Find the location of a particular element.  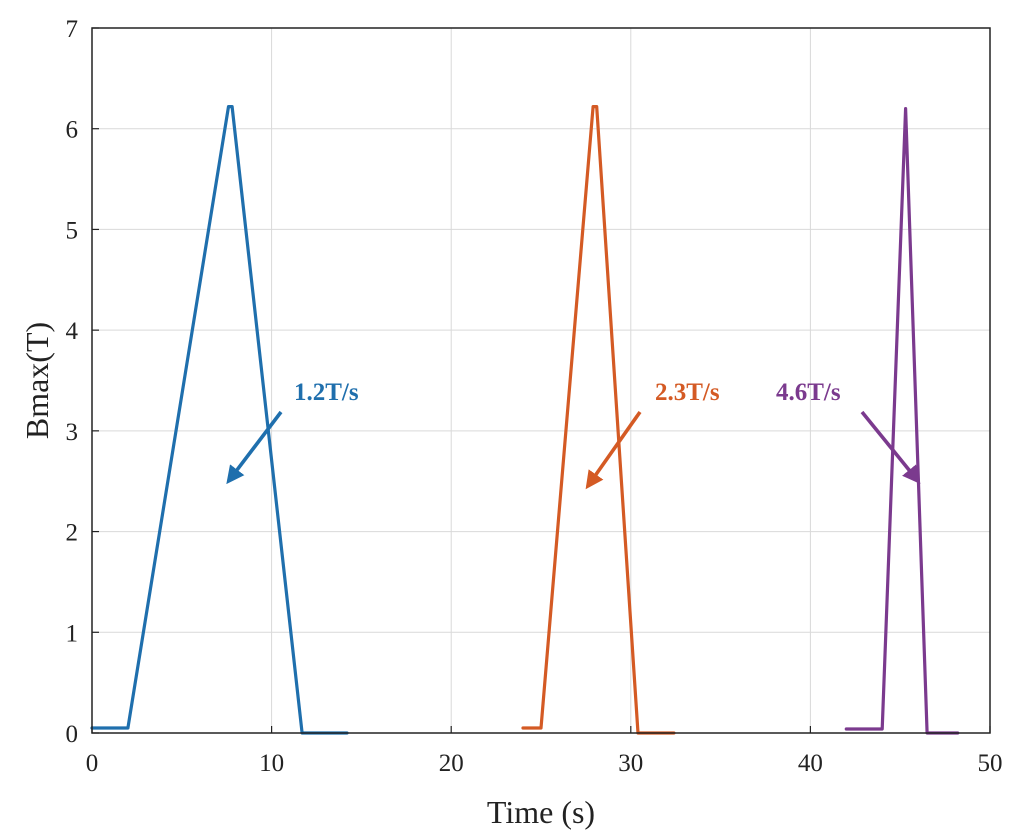

y-tick-label: 7 is located at coordinates (72, 29).